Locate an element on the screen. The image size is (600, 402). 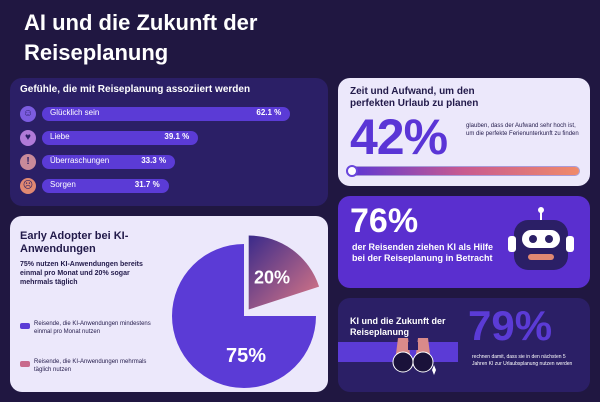
ai-future-percent: 79% is located at coordinates (510, 325).